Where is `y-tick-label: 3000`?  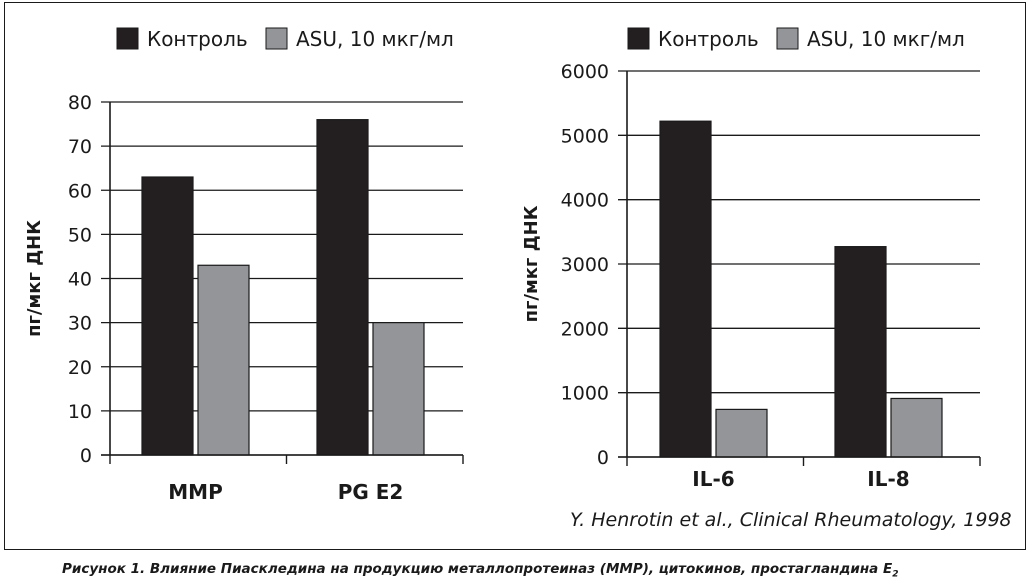
y-tick-label: 3000 is located at coordinates (585, 265).